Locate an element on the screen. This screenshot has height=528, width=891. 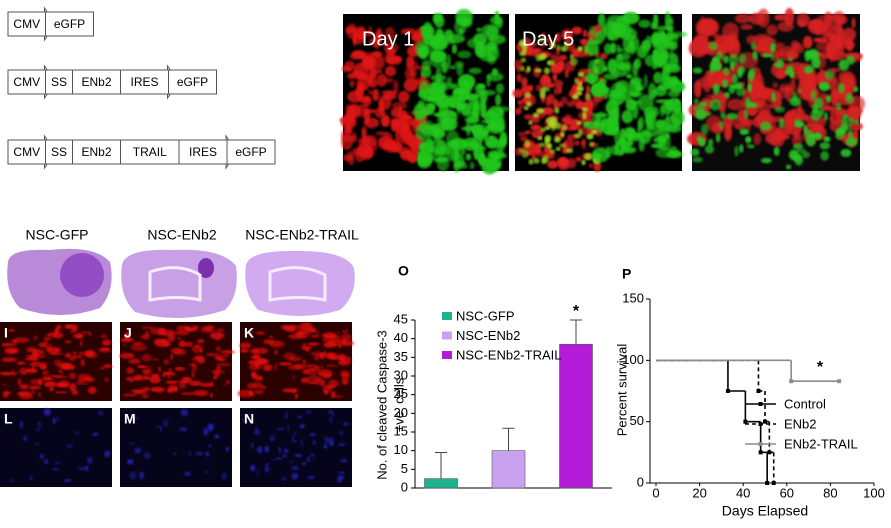
panel-label: P is located at coordinates (626, 274).